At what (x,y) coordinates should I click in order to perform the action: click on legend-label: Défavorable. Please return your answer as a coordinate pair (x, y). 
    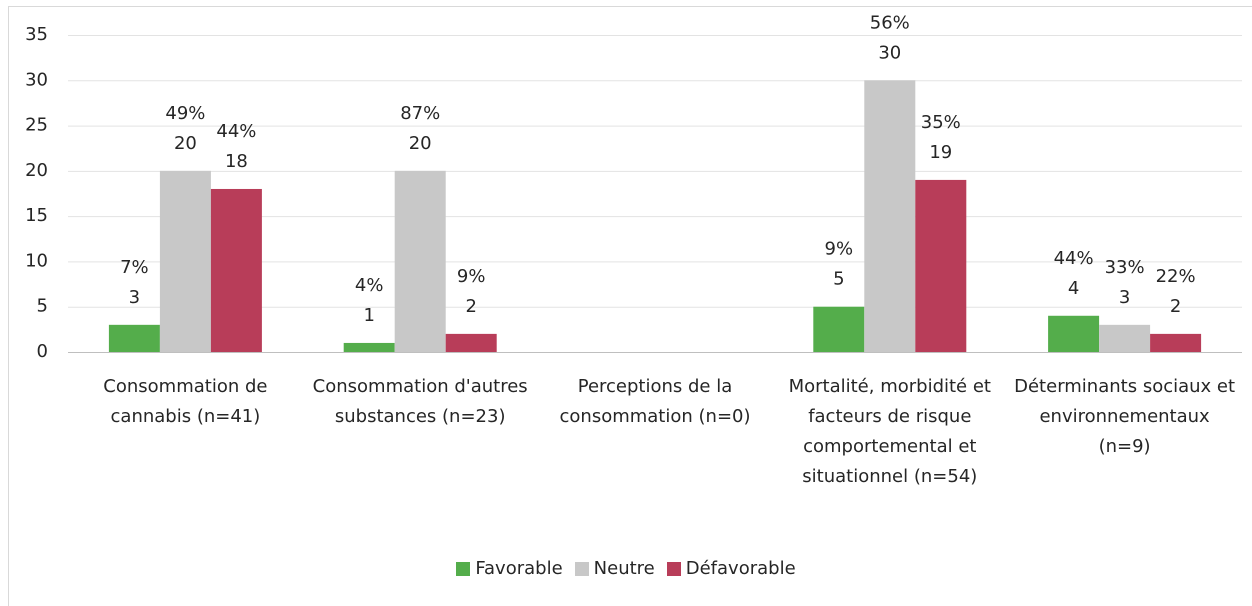
    Looking at the image, I should click on (740, 568).